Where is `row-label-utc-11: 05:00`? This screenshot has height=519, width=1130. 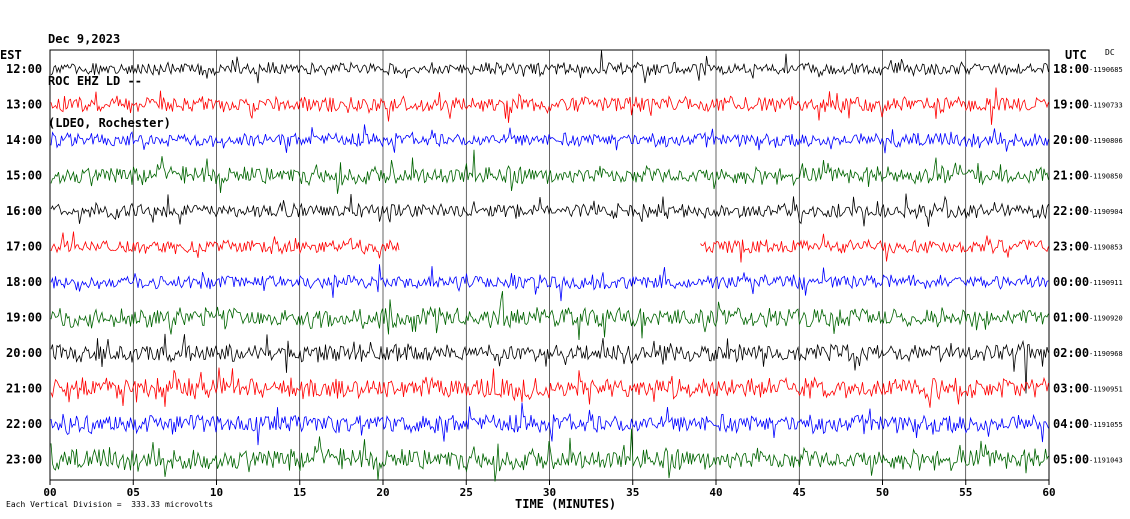
row-label-utc-11: 05:00 is located at coordinates (1071, 460).